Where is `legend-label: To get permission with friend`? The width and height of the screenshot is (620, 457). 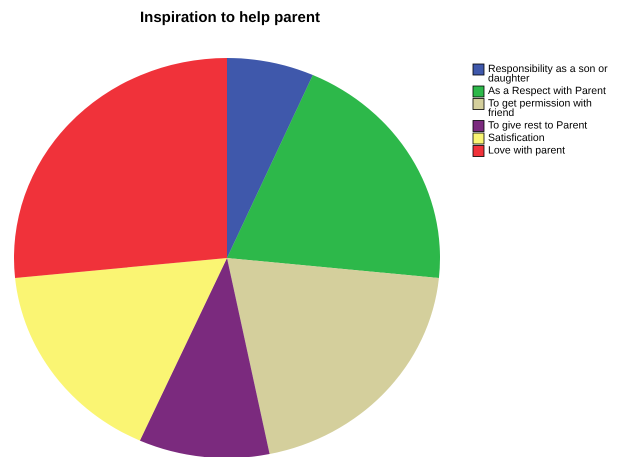 legend-label: To get permission with friend is located at coordinates (540, 108).